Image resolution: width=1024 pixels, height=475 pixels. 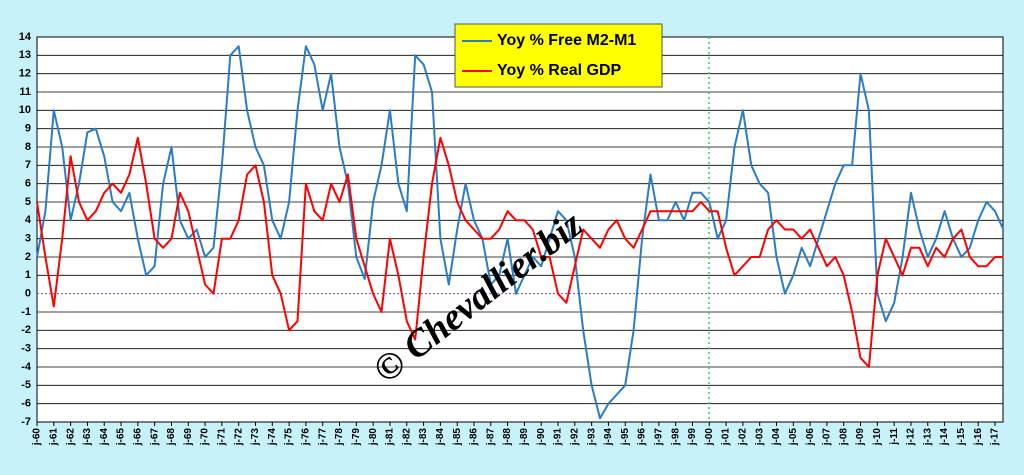 I want to click on x-tick-label: j-16, so click(x=978, y=437).